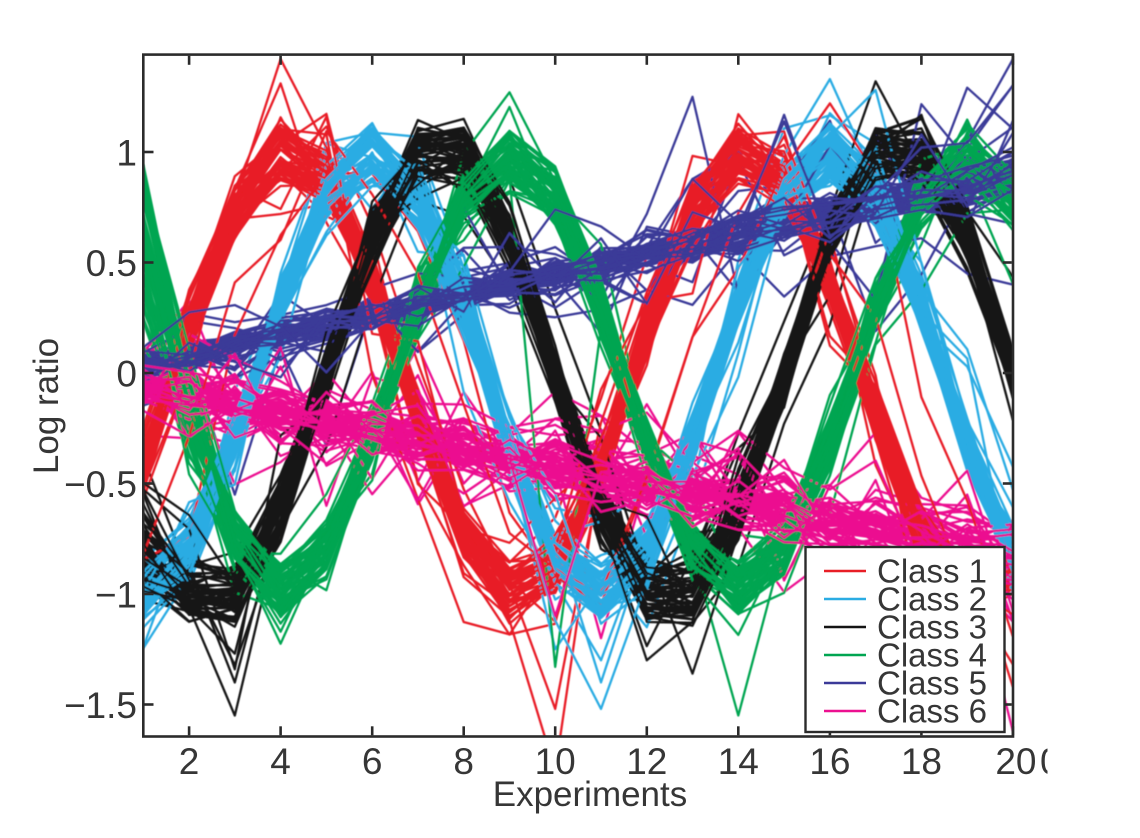  I want to click on svg-text: Class 6, so click(932, 711).